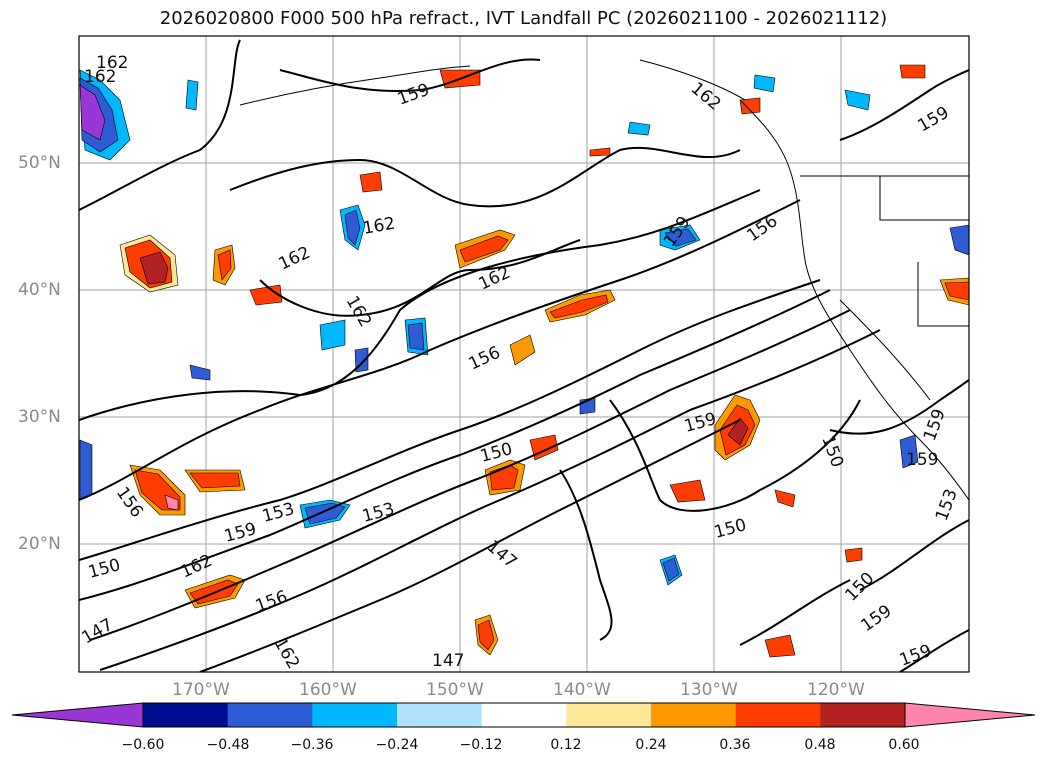  I want to click on lat-label-30: 30°N, so click(39, 417).